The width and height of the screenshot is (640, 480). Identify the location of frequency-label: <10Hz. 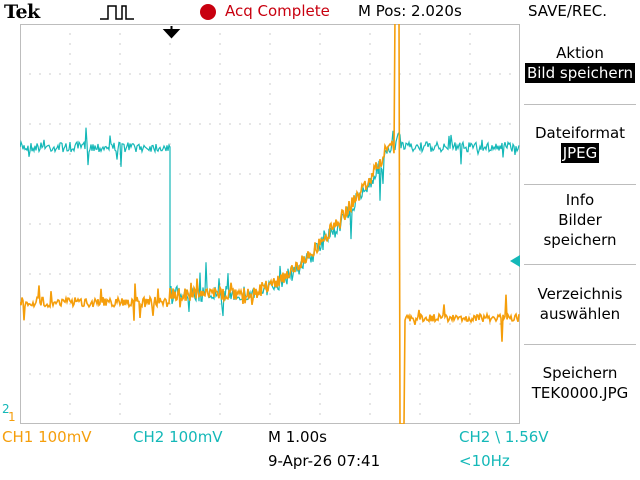
(484, 461).